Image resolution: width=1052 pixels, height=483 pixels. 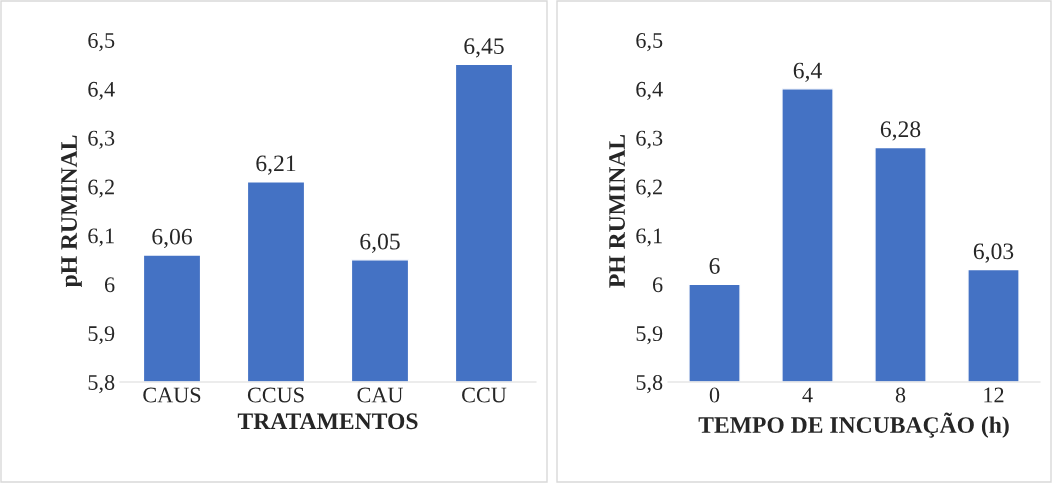 I want to click on x-tick-label: 8, so click(x=900, y=395).